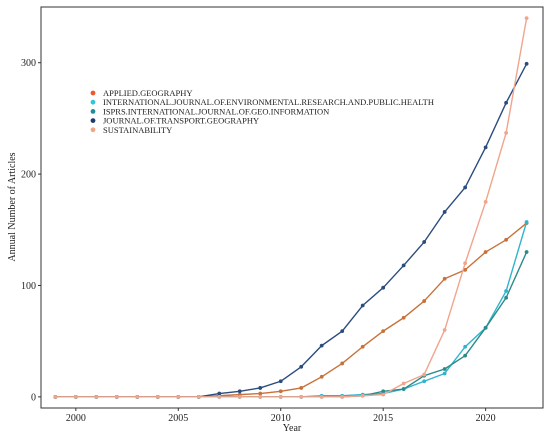 The width and height of the screenshot is (550, 437). What do you see at coordinates (28, 63) in the screenshot?
I see `y-tick-label: 300` at bounding box center [28, 63].